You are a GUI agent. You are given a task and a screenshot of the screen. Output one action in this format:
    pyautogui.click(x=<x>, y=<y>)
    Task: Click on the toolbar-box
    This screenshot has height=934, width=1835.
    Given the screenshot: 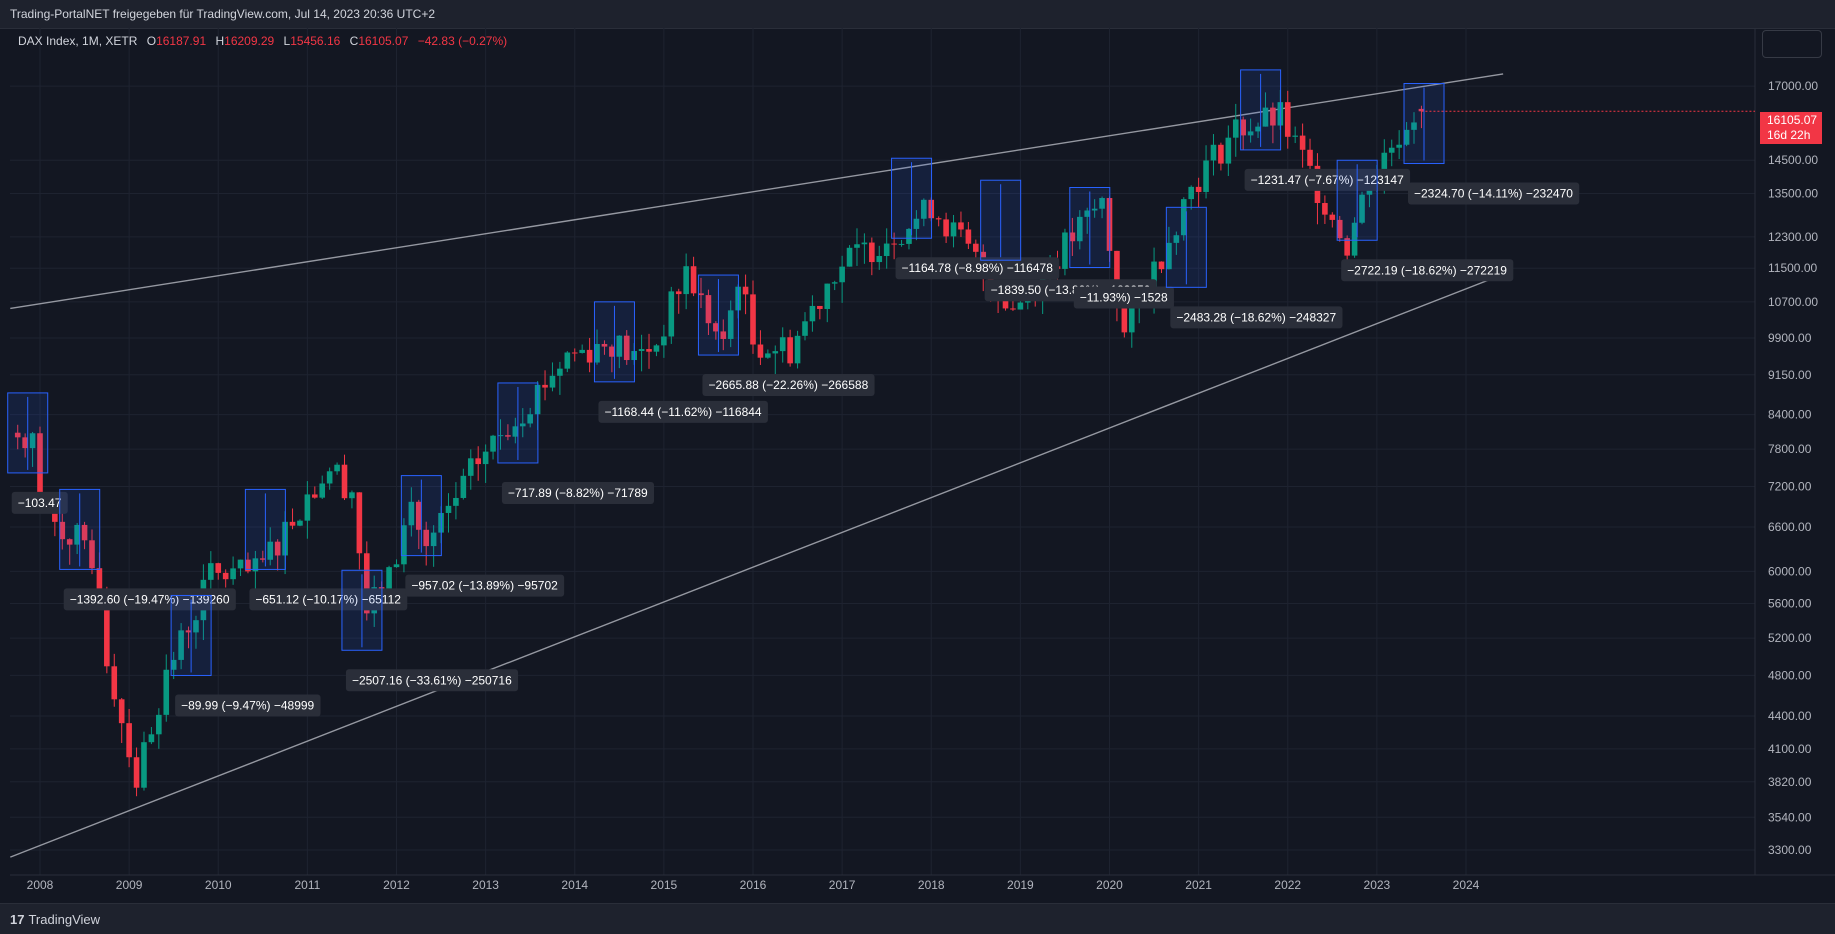 What is the action you would take?
    pyautogui.click(x=1792, y=44)
    